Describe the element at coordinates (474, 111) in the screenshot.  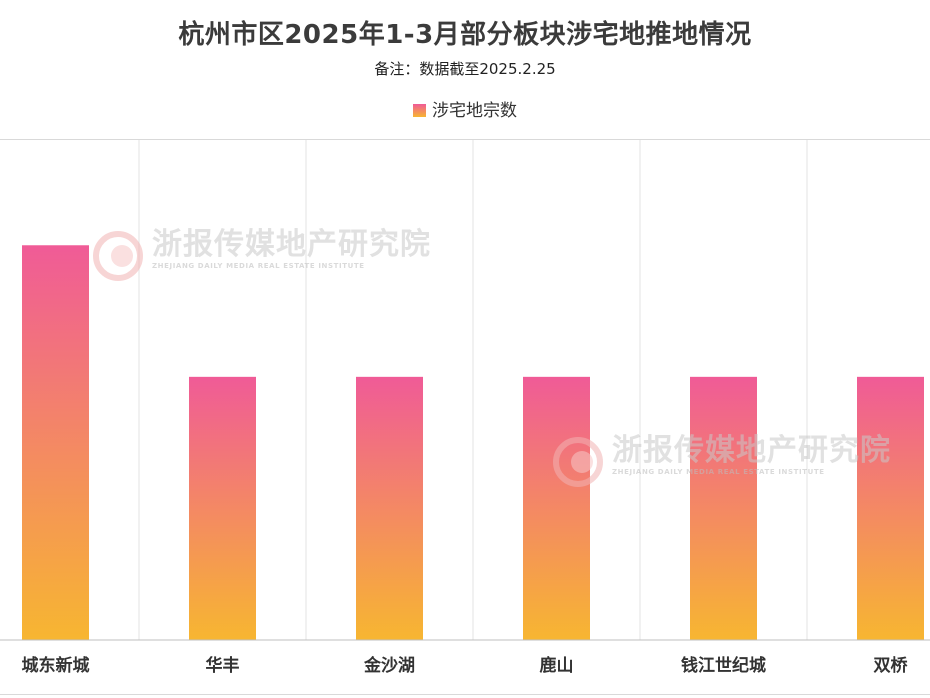
I see `legend-label: 涉宅地宗数` at that location.